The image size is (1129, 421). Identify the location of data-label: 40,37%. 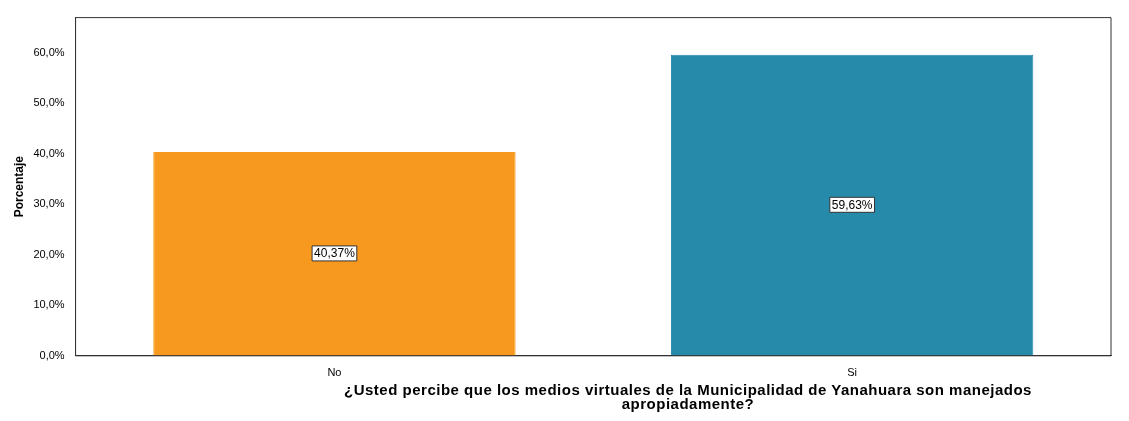
(335, 253).